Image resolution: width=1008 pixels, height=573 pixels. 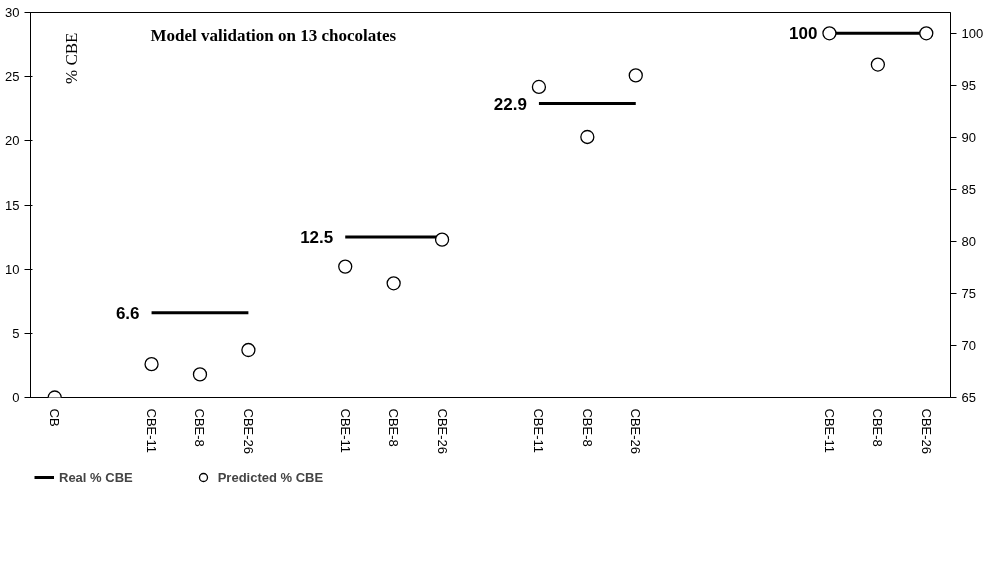 I want to click on y2-tick-label: 75, so click(x=968, y=293).